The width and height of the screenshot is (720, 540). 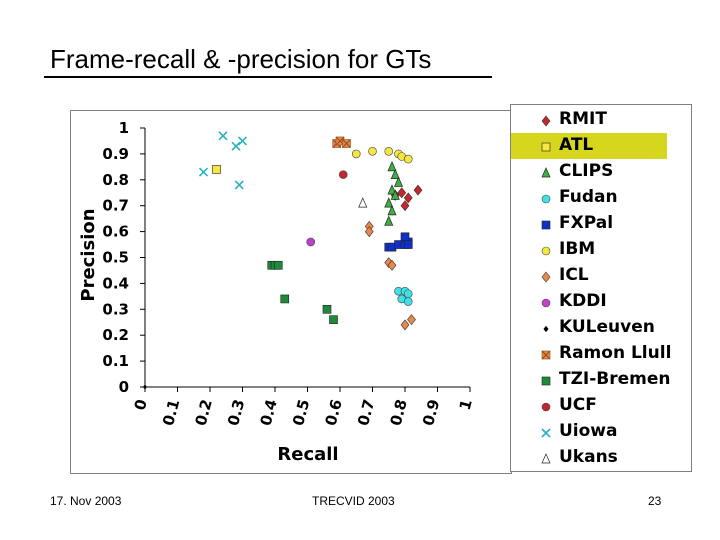 I want to click on legend-marker-rmit, so click(x=546, y=121).